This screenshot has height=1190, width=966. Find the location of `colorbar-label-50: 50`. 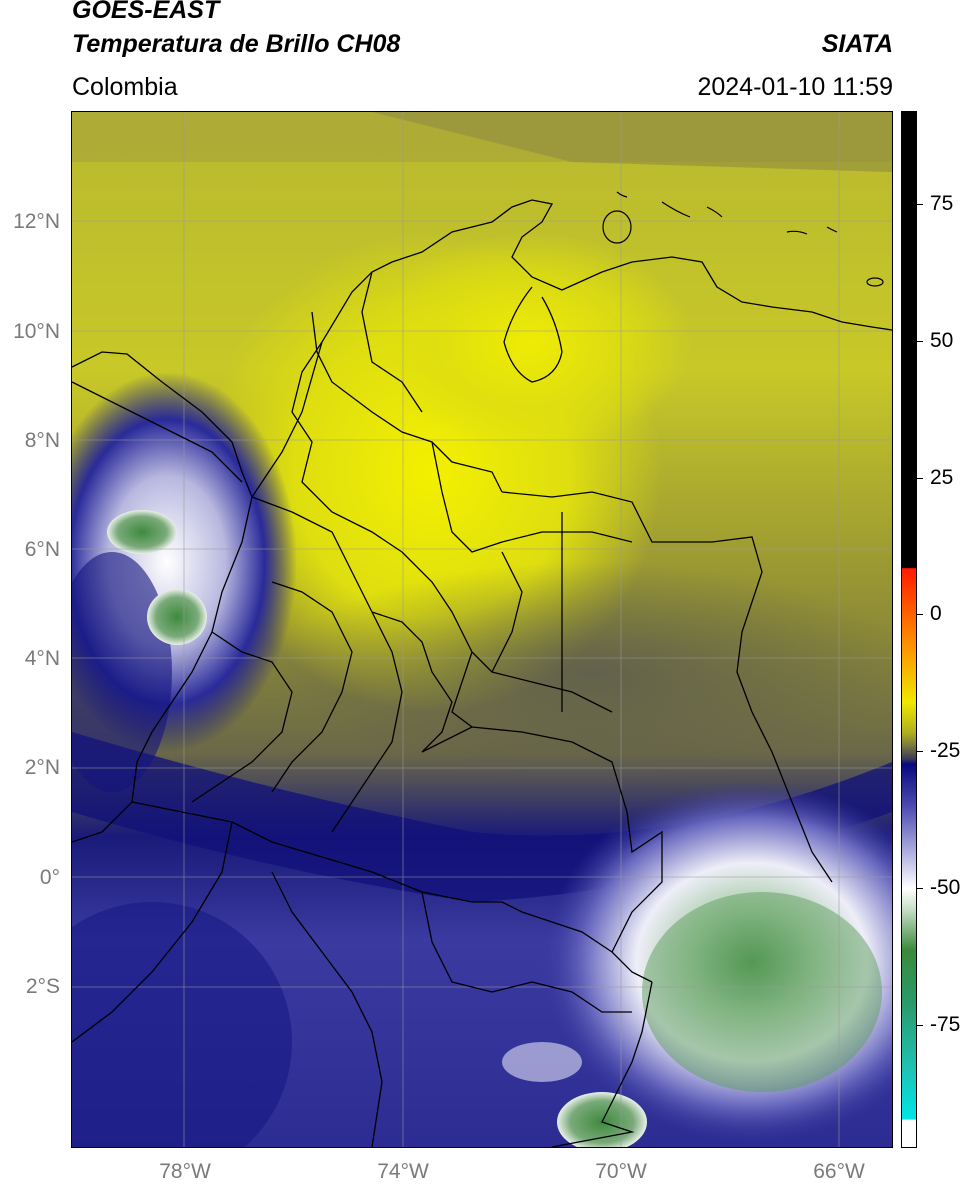

colorbar-label-50: 50 is located at coordinates (942, 340).